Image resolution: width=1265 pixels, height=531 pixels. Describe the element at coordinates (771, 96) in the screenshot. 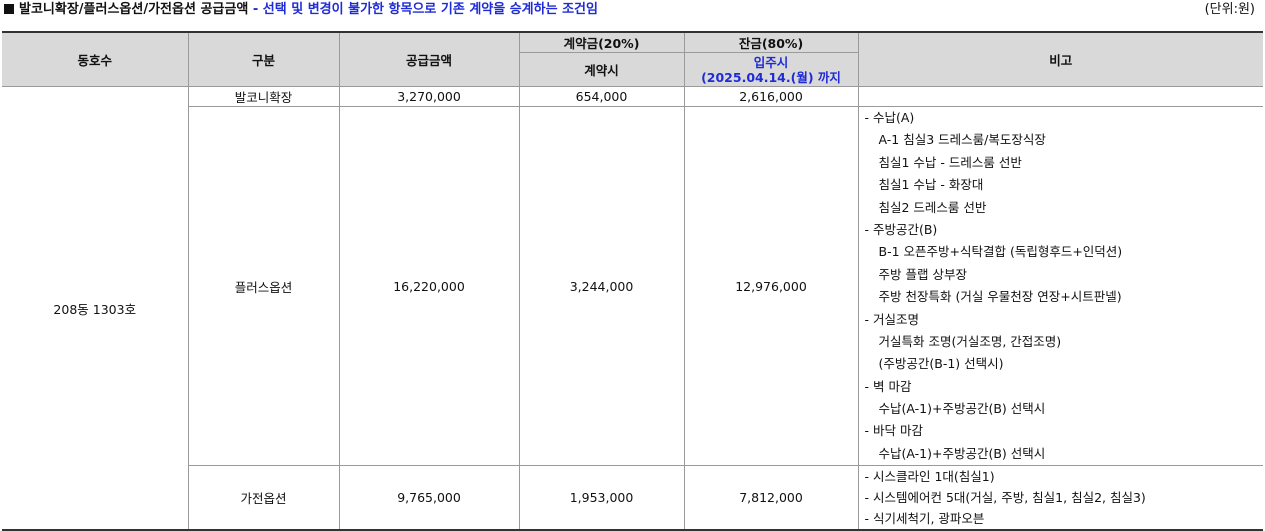

I see `row-balance: 2,616,000` at that location.